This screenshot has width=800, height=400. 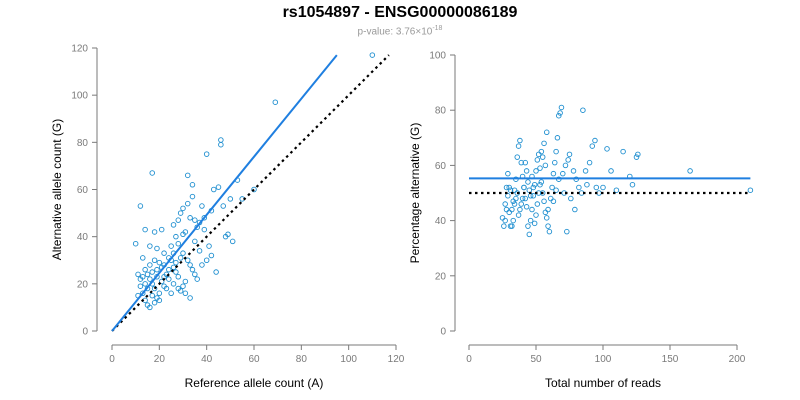 I want to click on right-x-axis-label: Total number of reads, so click(x=603, y=383).